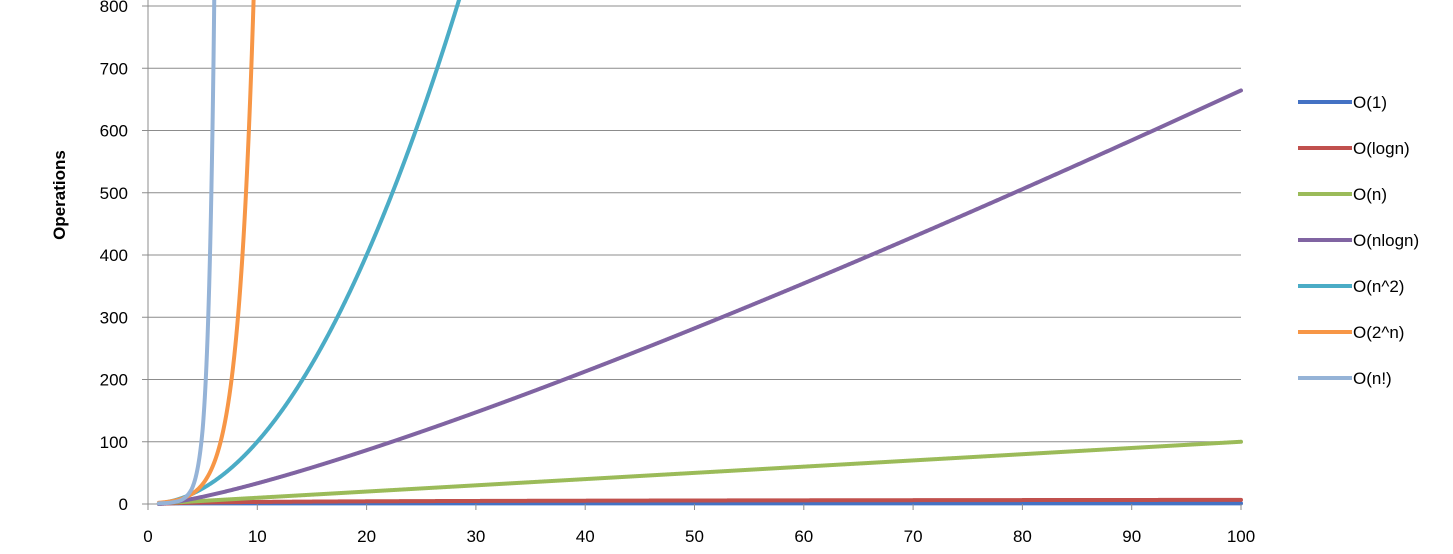  Describe the element at coordinates (114, 131) in the screenshot. I see `y-tick-label-600: 600` at that location.